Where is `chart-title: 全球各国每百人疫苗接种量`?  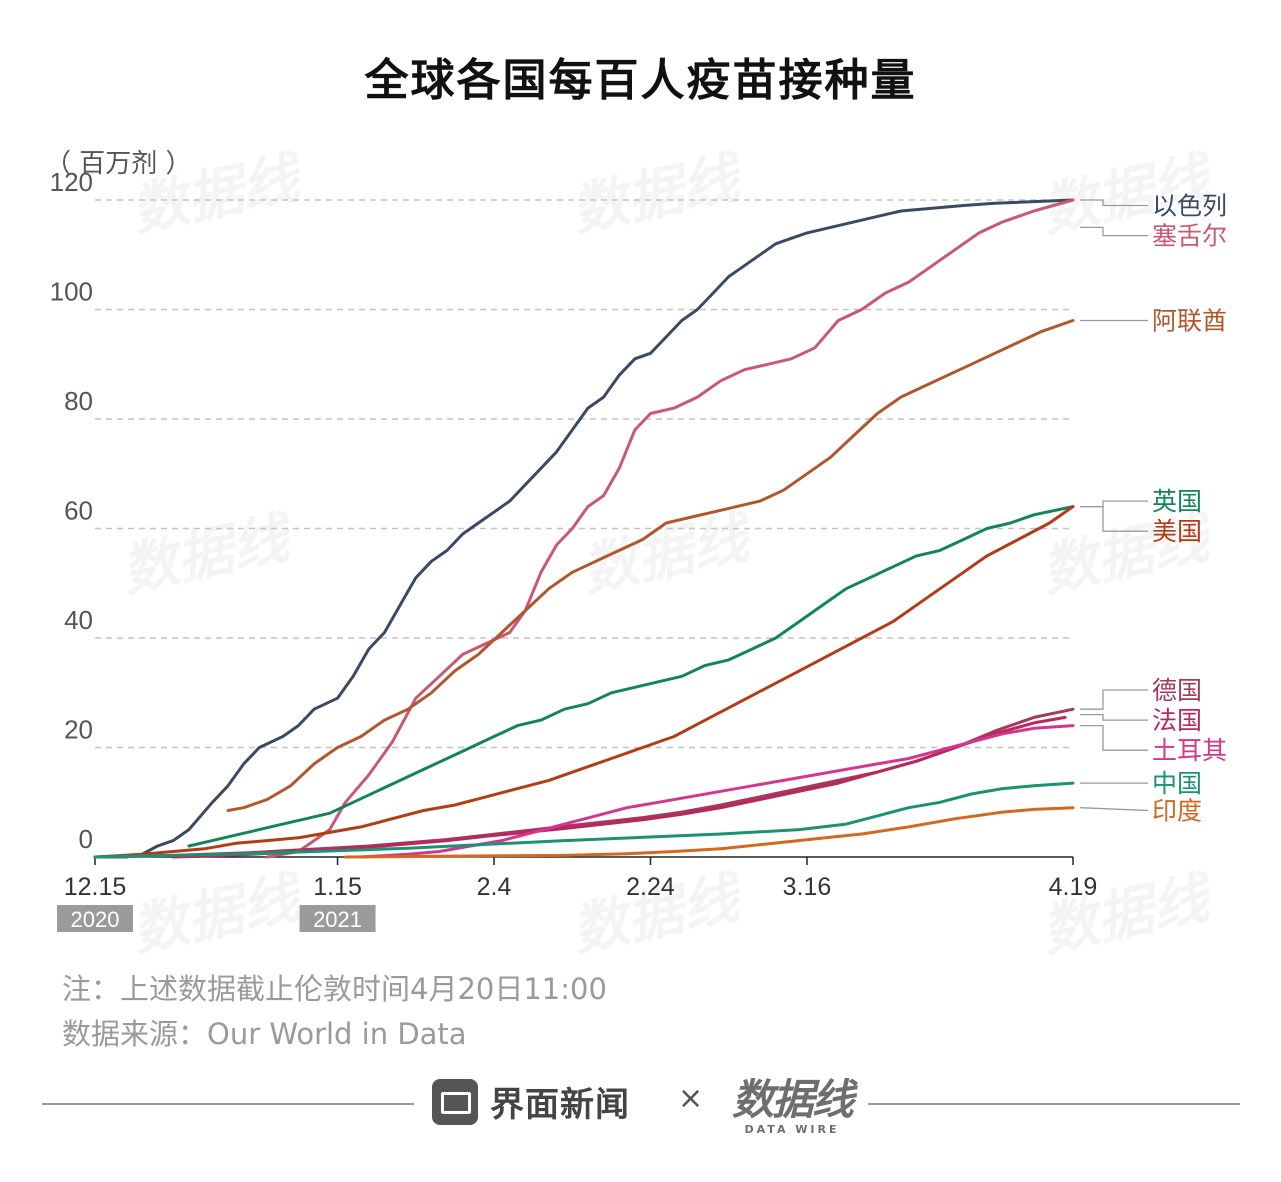
chart-title: 全球各国每百人疫苗接种量 is located at coordinates (640, 80).